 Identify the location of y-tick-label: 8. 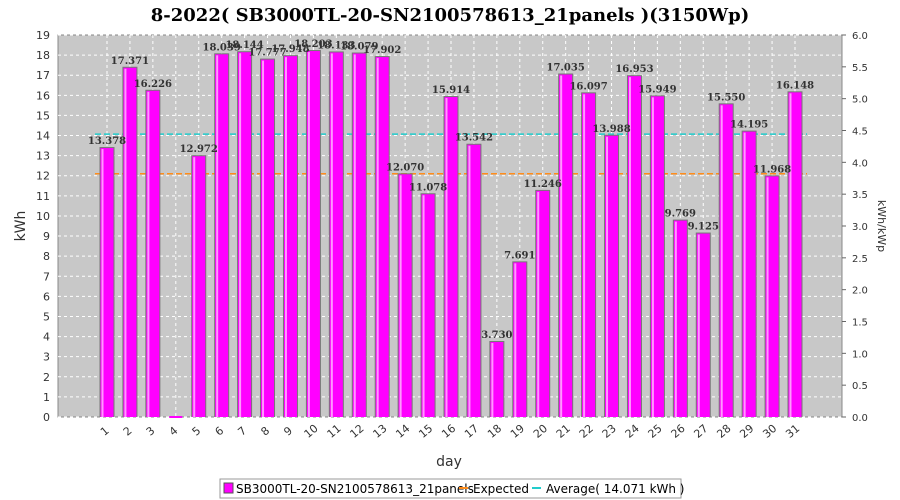
(46, 256).